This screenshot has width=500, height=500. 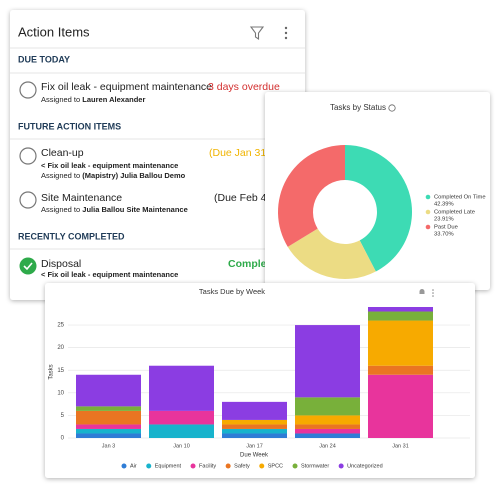 What do you see at coordinates (81, 198) in the screenshot?
I see `item-title: Site Maintenance` at bounding box center [81, 198].